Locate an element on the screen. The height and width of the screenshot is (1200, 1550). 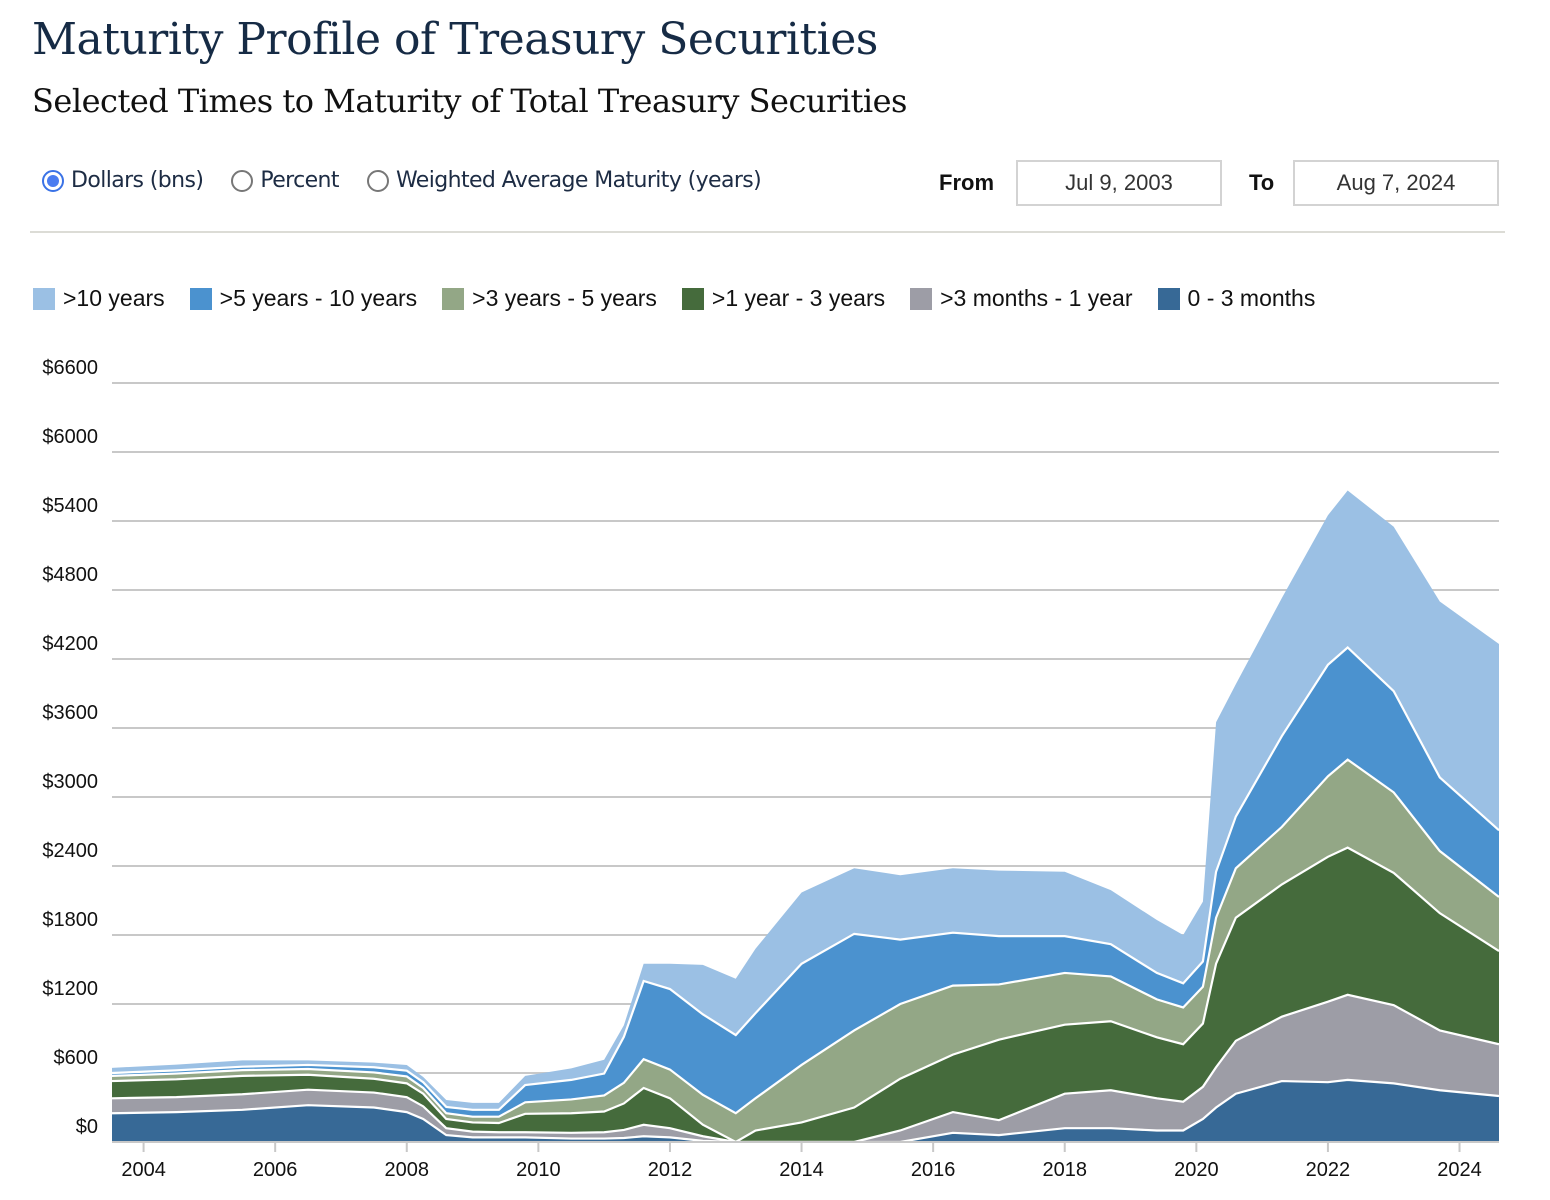
from-label: From is located at coordinates (966, 182).